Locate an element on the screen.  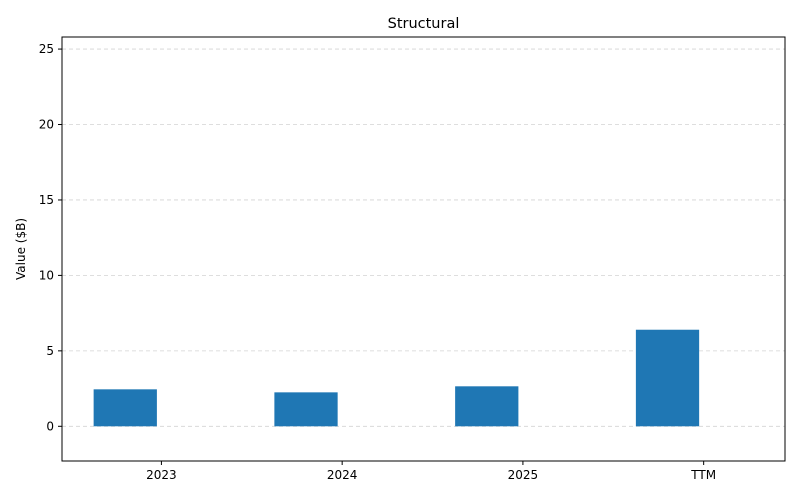
y-axis-label: Value ($B) is located at coordinates (21, 249).